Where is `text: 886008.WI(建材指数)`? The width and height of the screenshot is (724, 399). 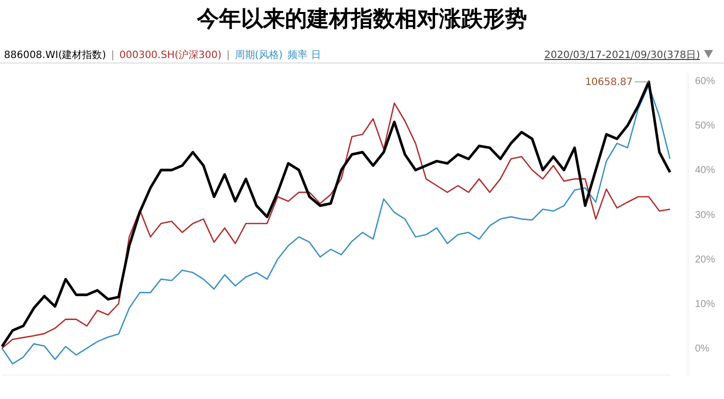 text: 886008.WI(建材指数) is located at coordinates (55, 55).